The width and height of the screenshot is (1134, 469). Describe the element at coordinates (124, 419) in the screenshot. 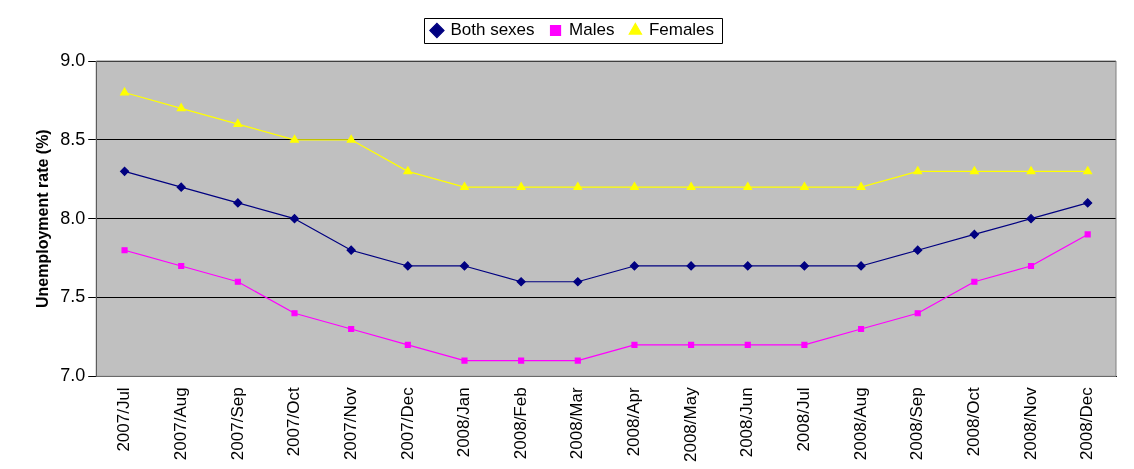

I see `x-tick-label: 2007/Jul` at that location.